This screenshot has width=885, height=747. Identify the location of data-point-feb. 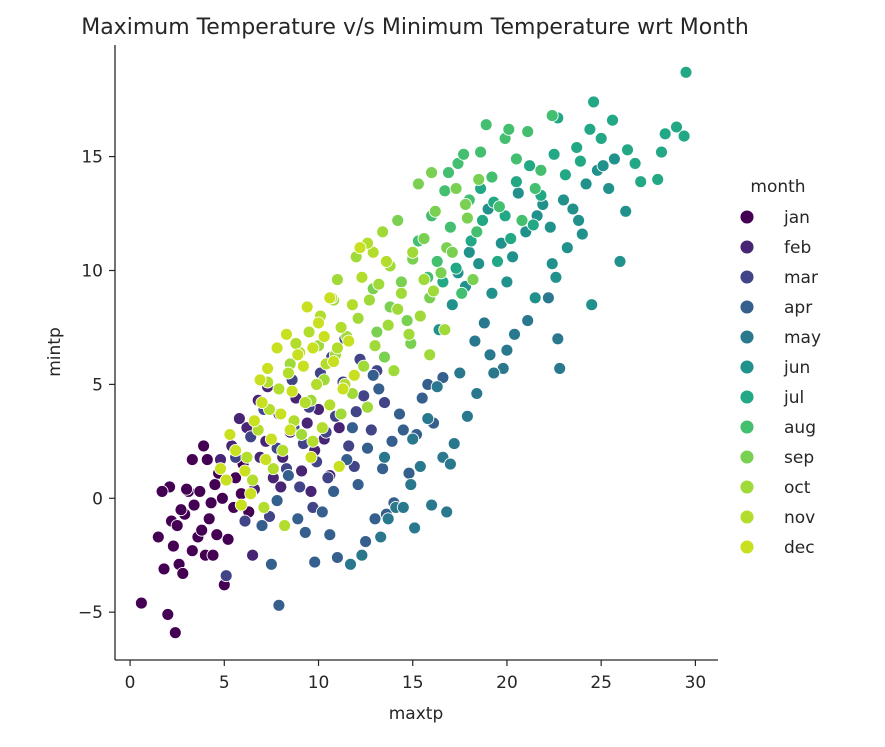
(239, 419).